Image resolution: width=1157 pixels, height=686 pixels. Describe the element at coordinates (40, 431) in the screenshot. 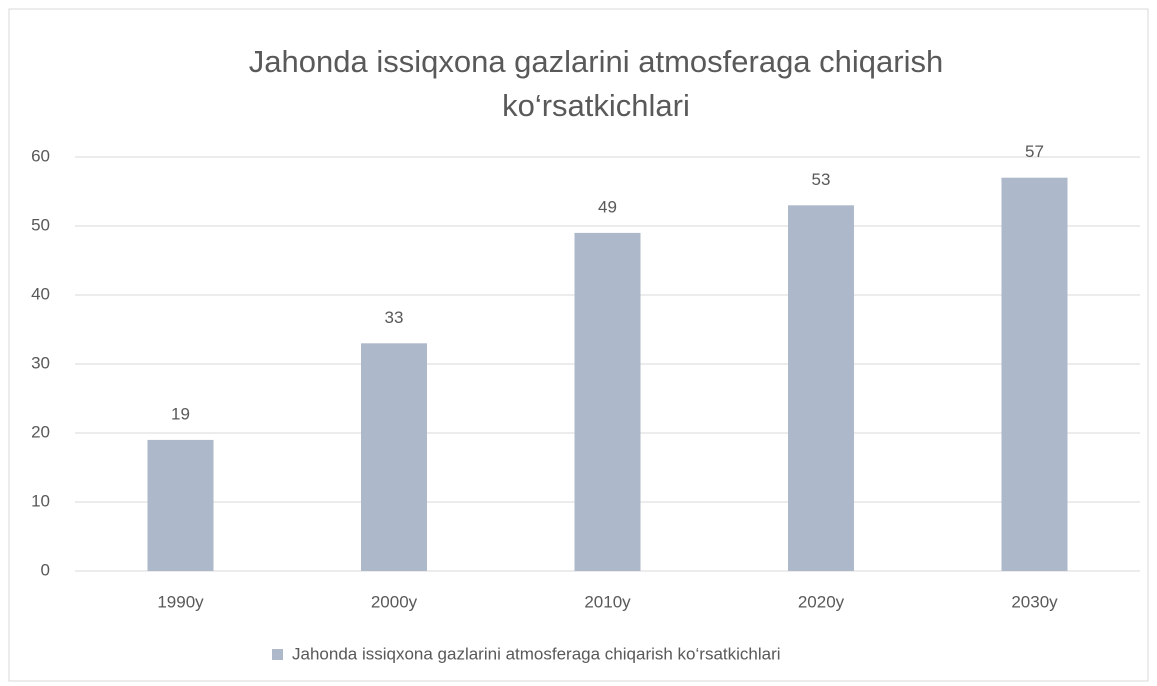

I see `y-tick-label: 20` at that location.